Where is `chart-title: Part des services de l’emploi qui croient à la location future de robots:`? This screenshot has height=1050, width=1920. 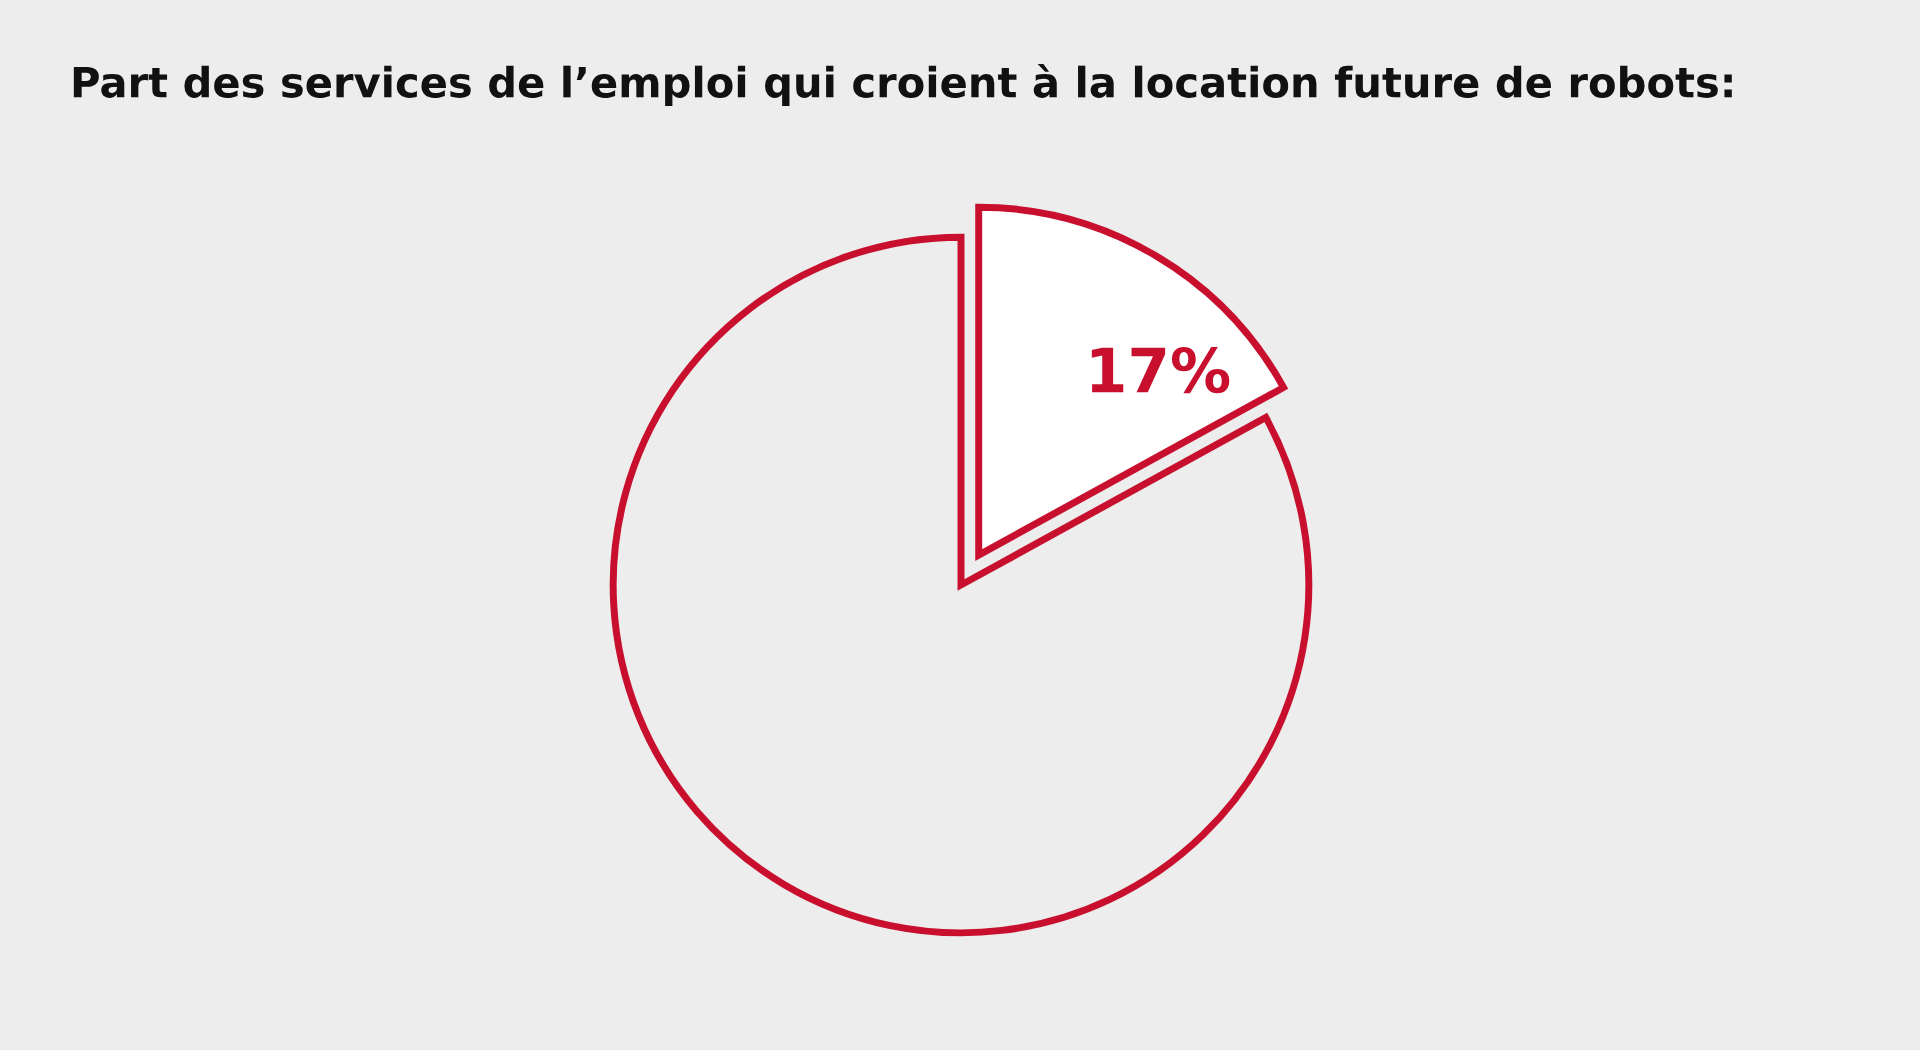 chart-title: Part des services de l’emploi qui croient à la location future de robots: is located at coordinates (902, 85).